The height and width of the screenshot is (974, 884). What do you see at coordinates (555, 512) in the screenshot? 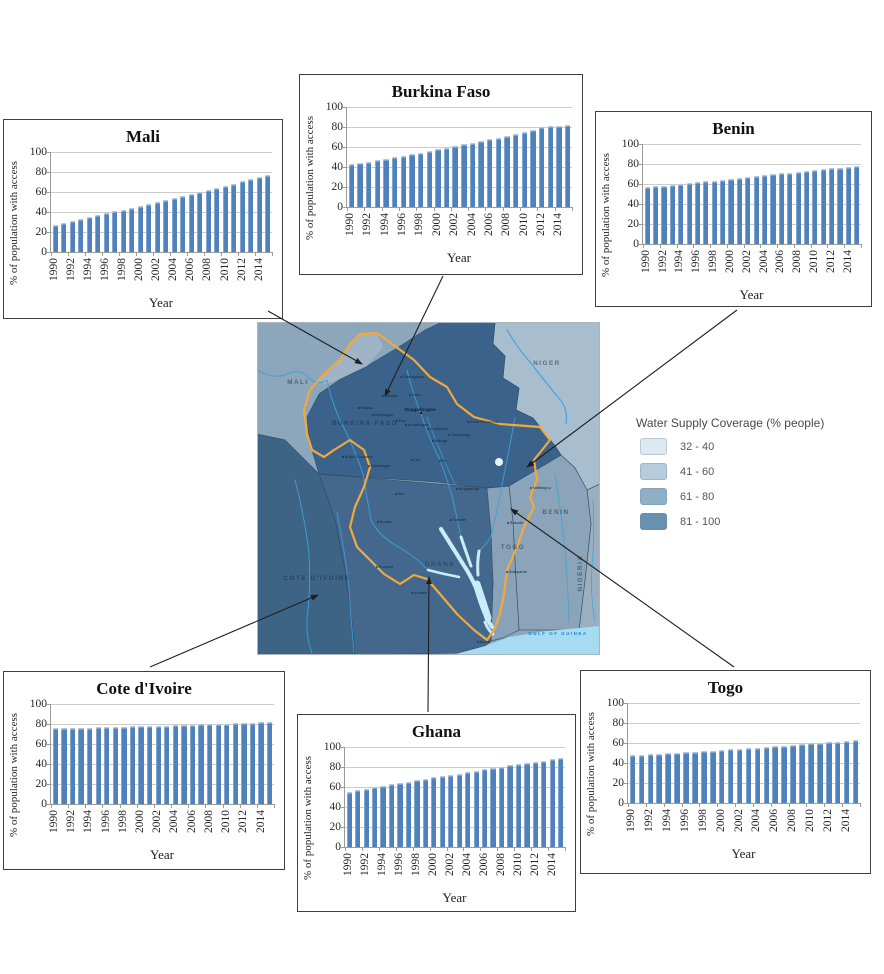
I see `map-label-benin: BENIN` at bounding box center [555, 512].